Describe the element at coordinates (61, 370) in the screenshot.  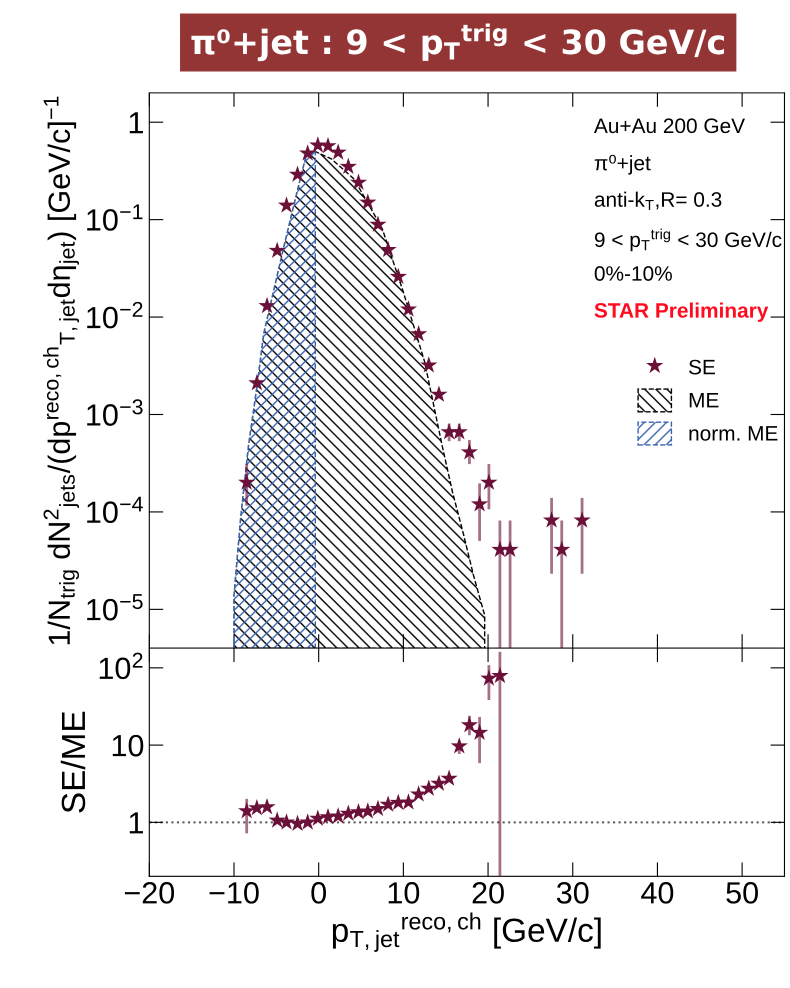
I see `text: 1/N$_{trig}$ dN$^{2}$$_{jets}$/(dp$^{reco,ch}$$_{T,jet}$dη$_{jet}$) [GeV/c]$^{−1}$` at that location.